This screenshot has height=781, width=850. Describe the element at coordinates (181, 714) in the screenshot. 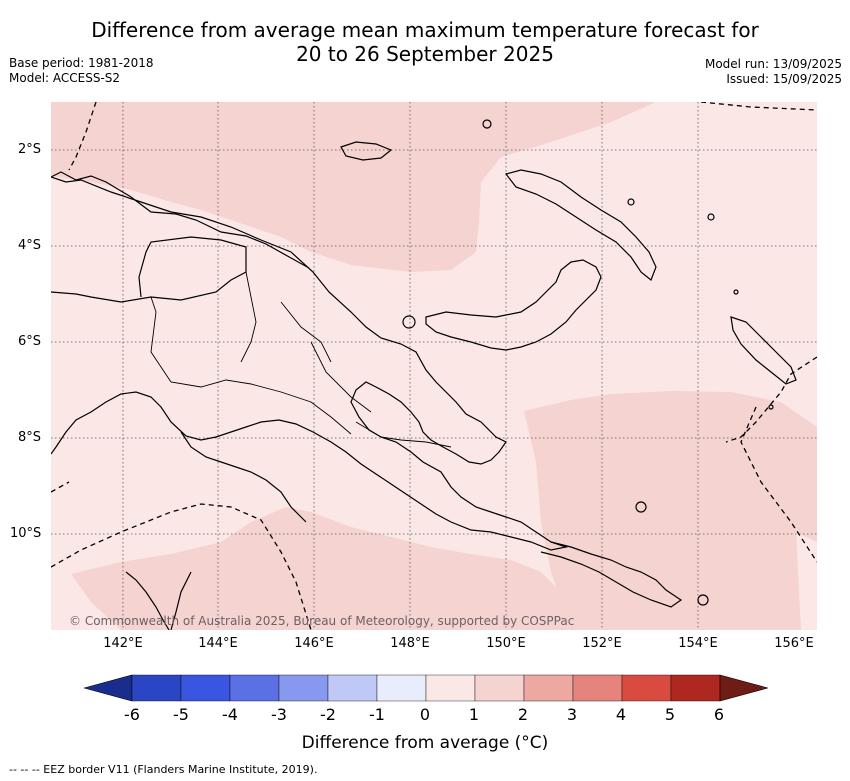

I see `colorbar-tick: -5` at that location.